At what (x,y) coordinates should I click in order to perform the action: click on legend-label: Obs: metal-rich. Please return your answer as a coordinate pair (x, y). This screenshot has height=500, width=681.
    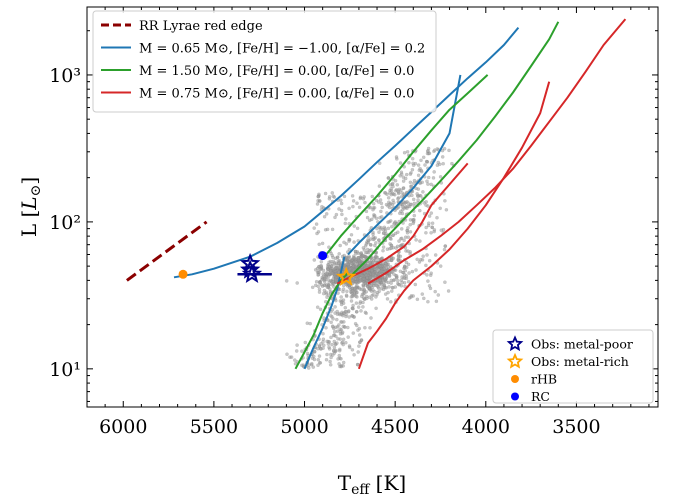
    Looking at the image, I should click on (580, 361).